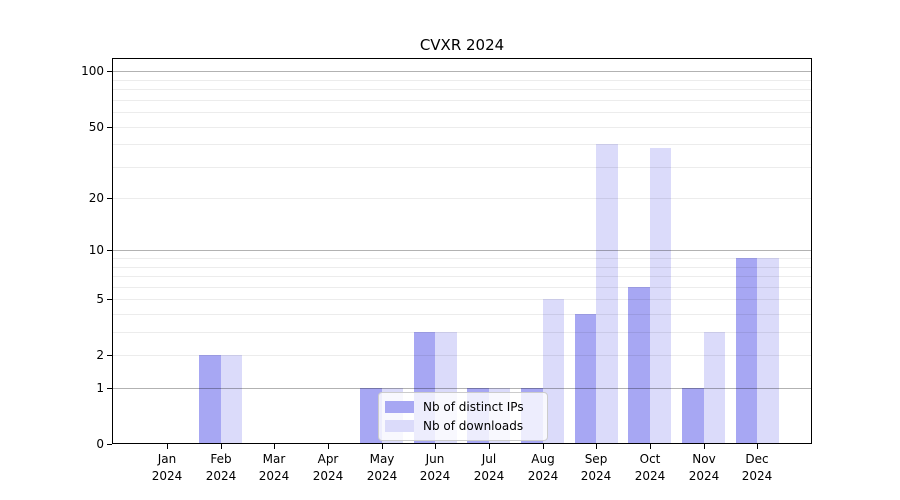 The width and height of the screenshot is (900, 500). What do you see at coordinates (435, 467) in the screenshot?
I see `x-tick-label: Jun 2024` at bounding box center [435, 467].